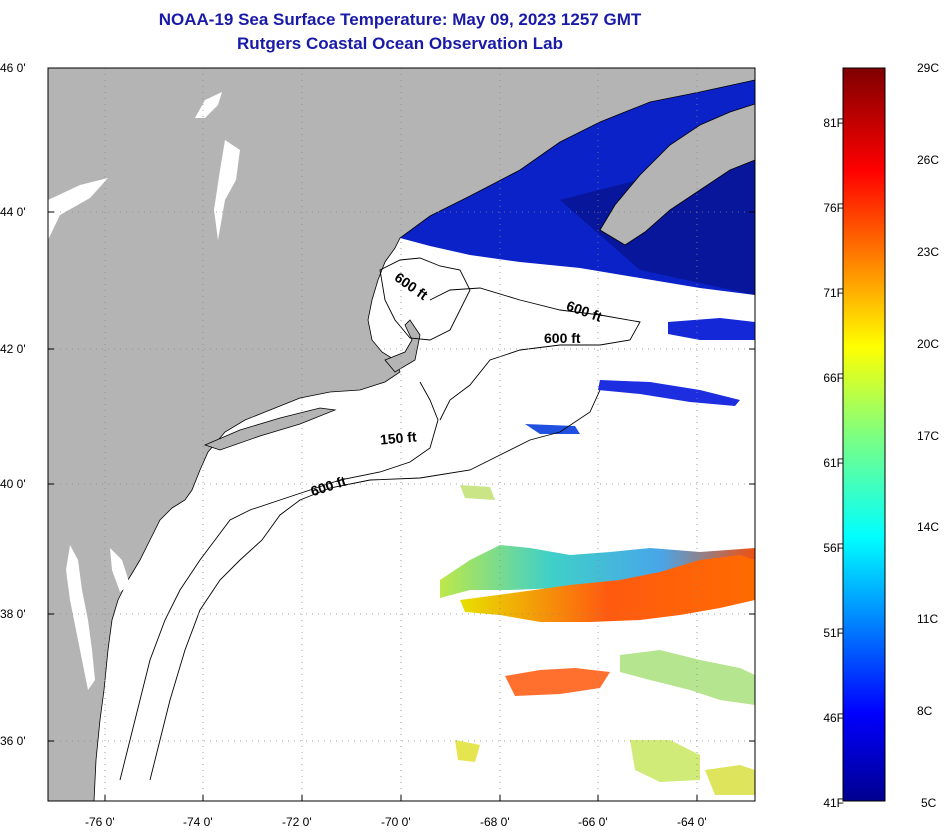 The width and height of the screenshot is (944, 832). What do you see at coordinates (495, 822) in the screenshot?
I see `lon-label: -68 0'` at bounding box center [495, 822].